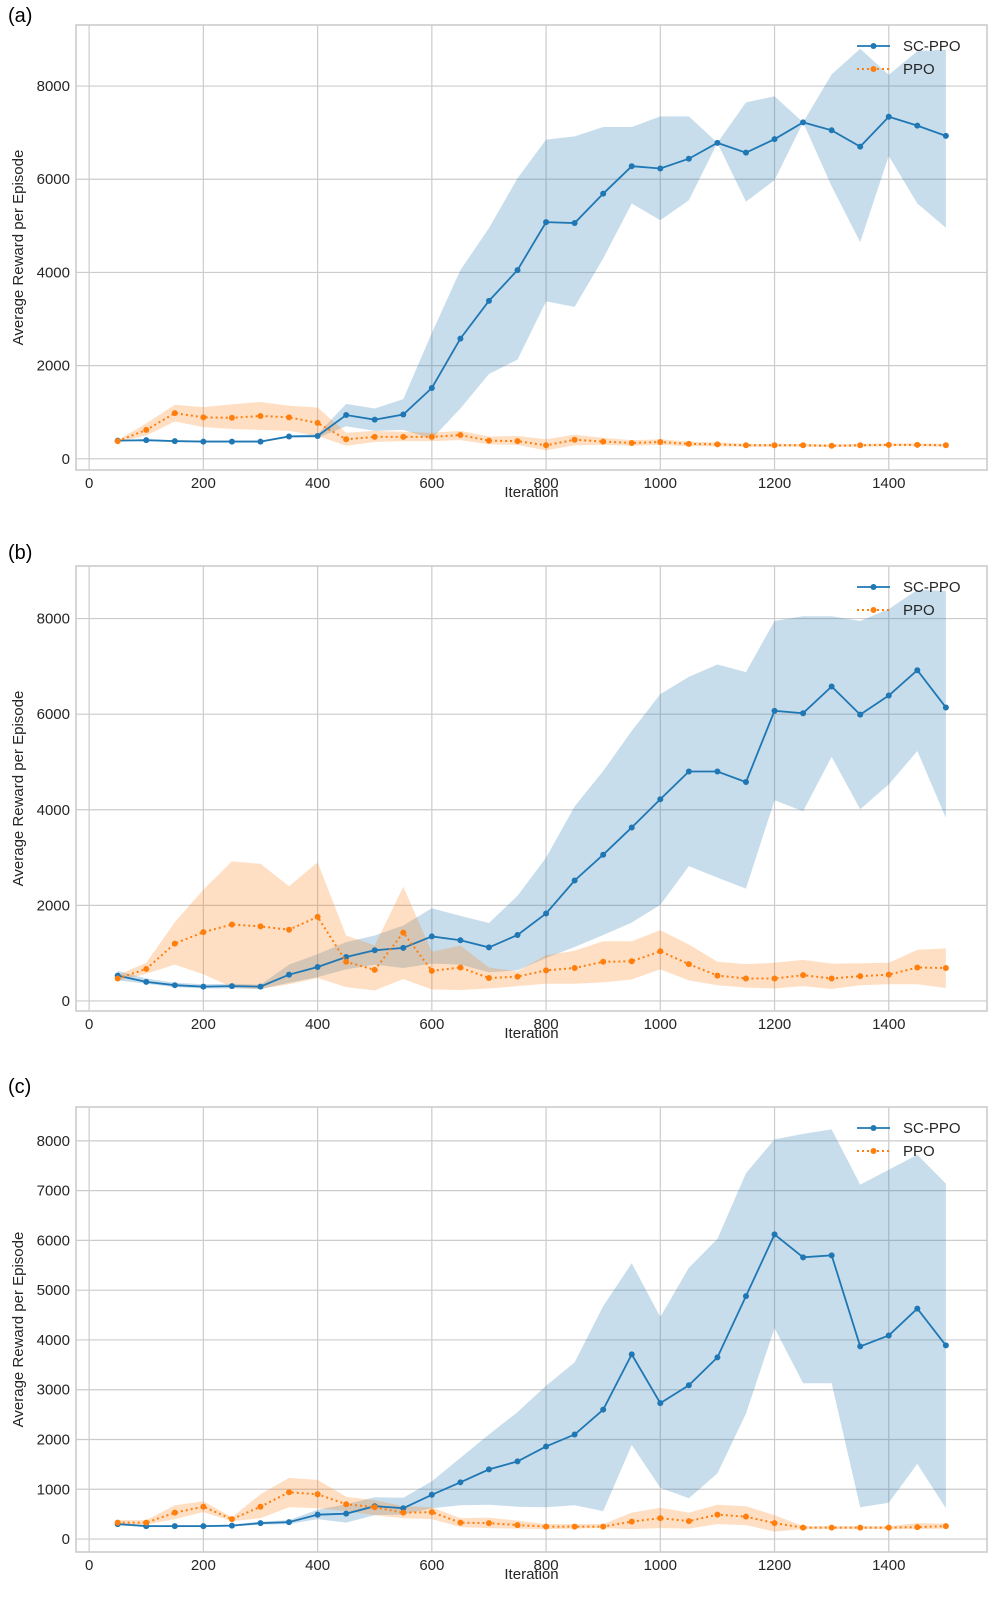  Describe the element at coordinates (873, 1128) in the screenshot. I see `legend-marker-sc-ppo` at that location.